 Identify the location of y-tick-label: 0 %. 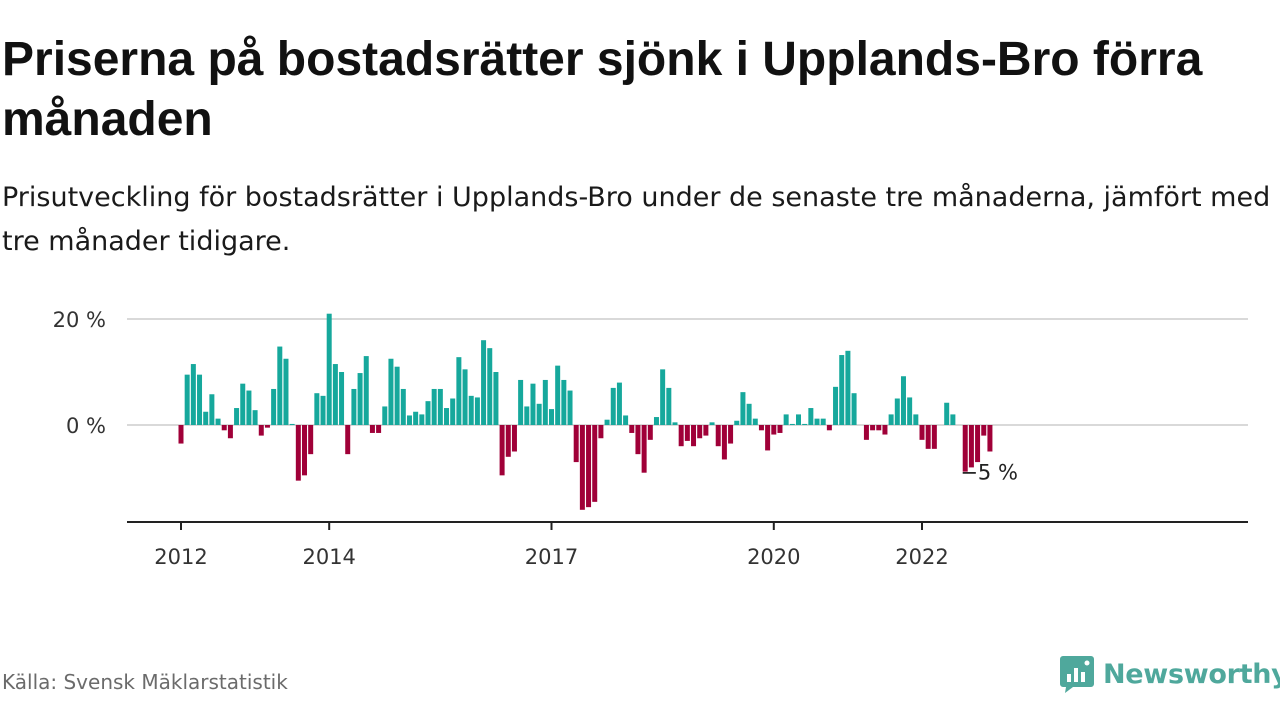
(86, 426).